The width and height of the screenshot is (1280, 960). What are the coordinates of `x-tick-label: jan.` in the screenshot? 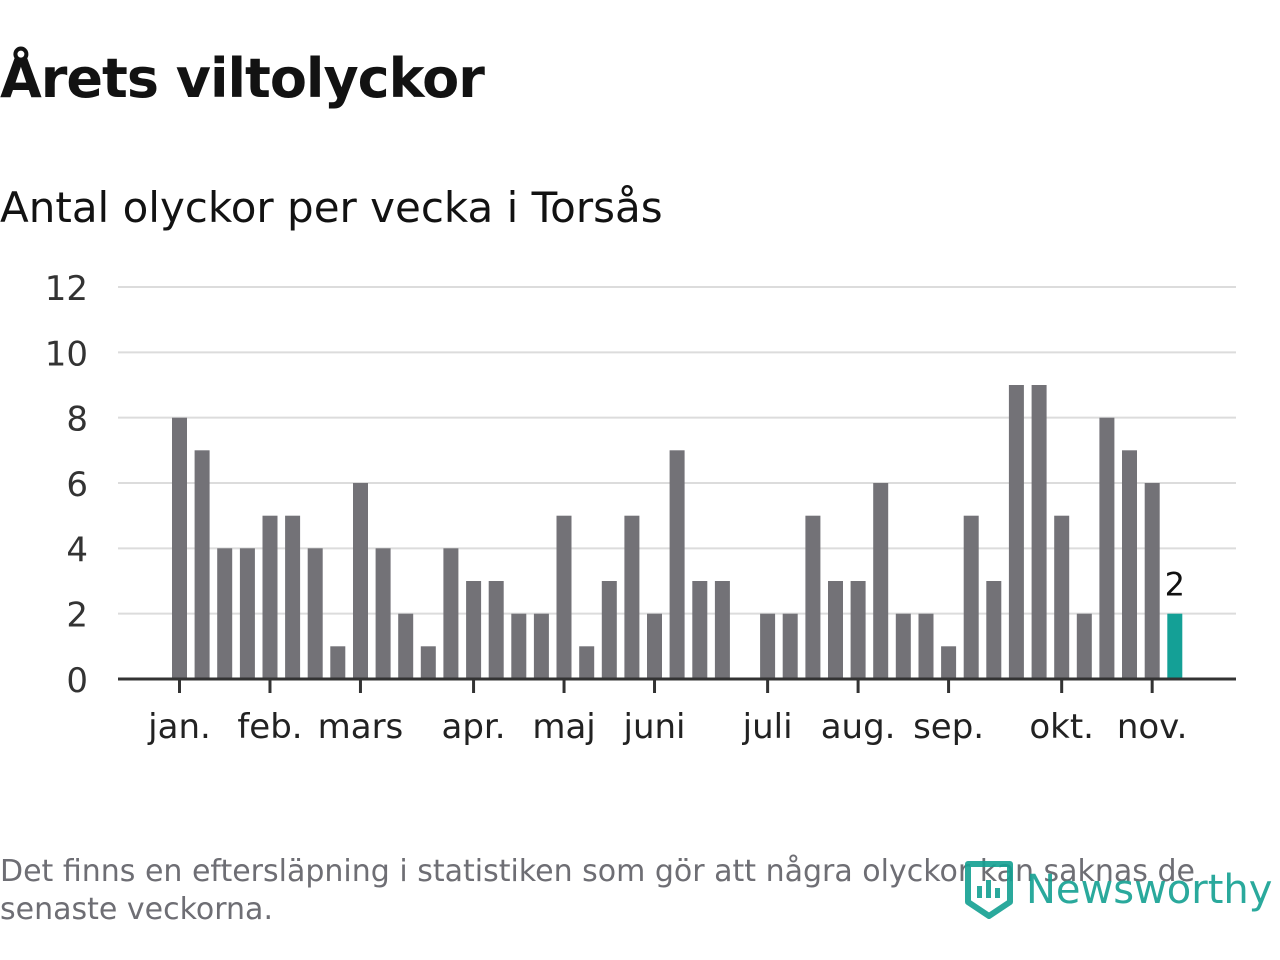 It's located at (179, 727).